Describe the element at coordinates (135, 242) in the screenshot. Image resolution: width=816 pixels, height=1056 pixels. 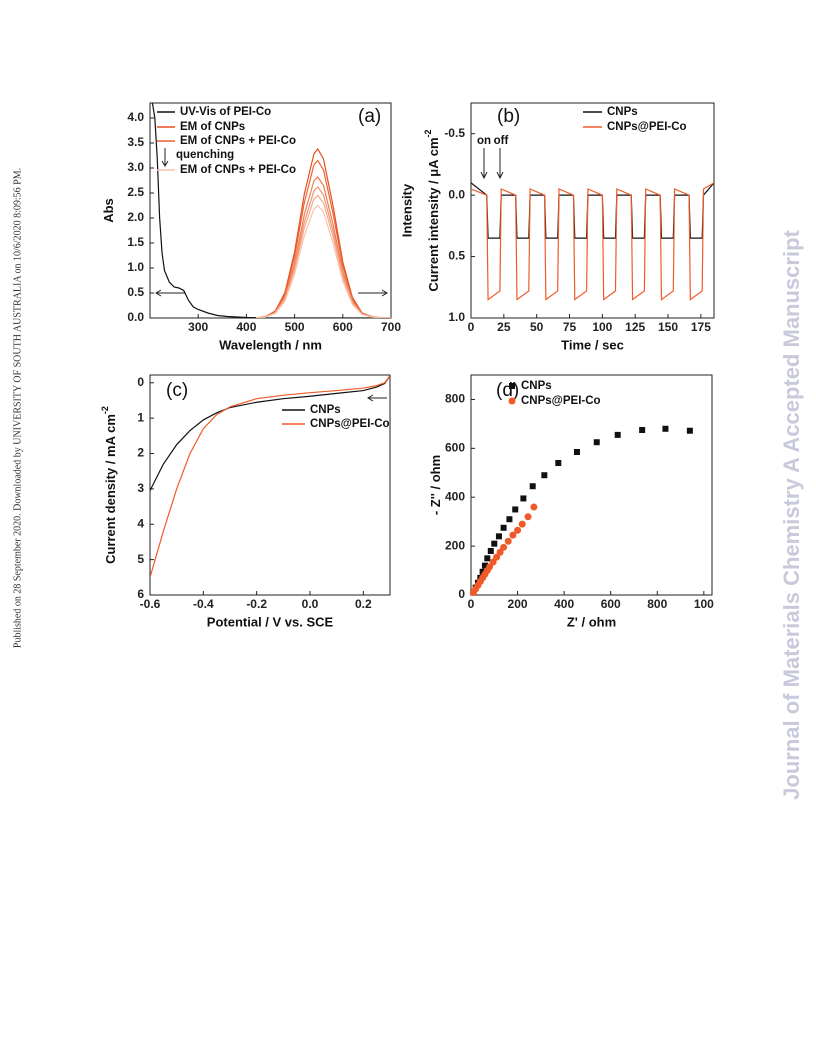
I see `y-tick-label: 1.5` at that location.